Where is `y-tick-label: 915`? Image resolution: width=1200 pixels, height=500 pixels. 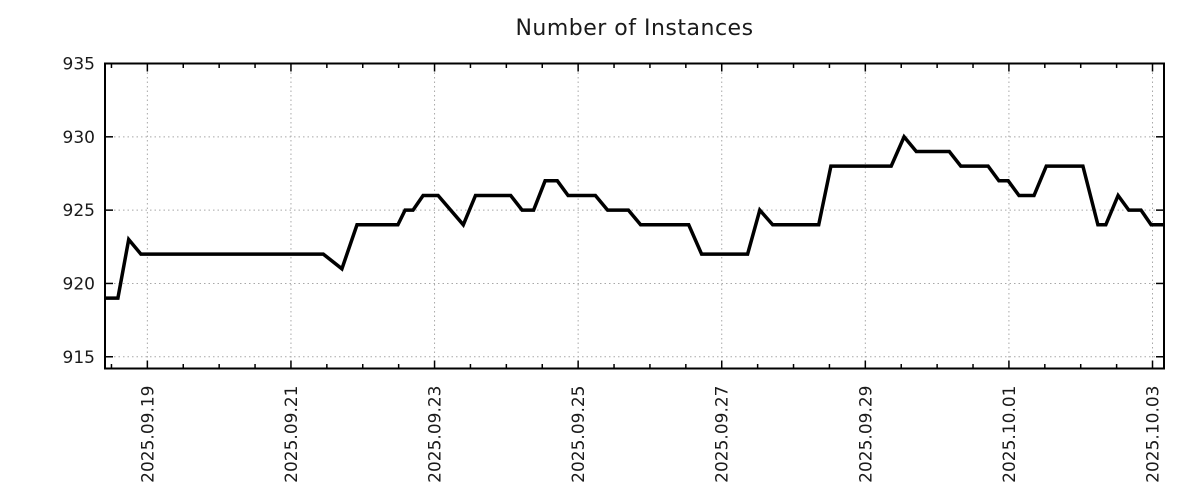
y-tick-label: 915 is located at coordinates (79, 358).